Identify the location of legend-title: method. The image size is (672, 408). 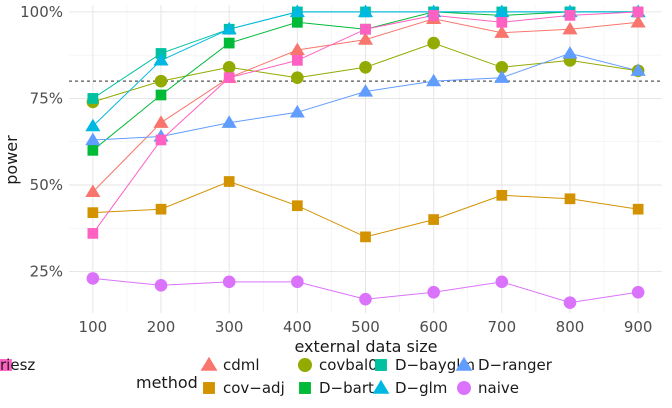
(167, 382).